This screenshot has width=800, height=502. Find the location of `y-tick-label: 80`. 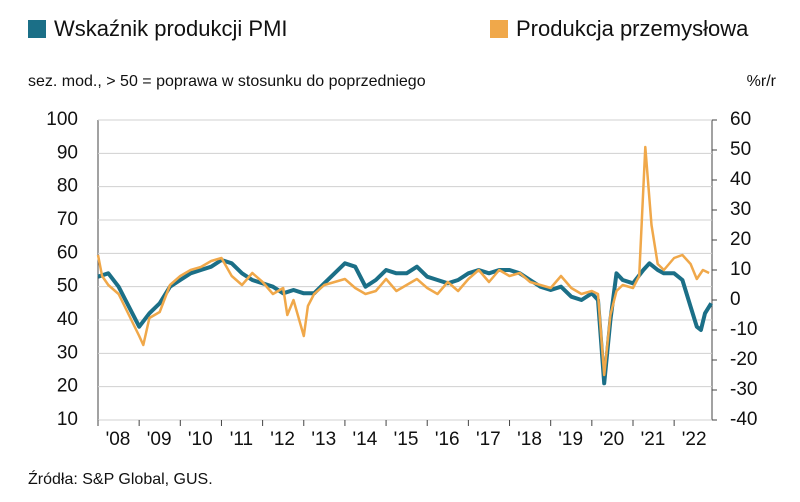

y-tick-label: 80 is located at coordinates (67, 186).